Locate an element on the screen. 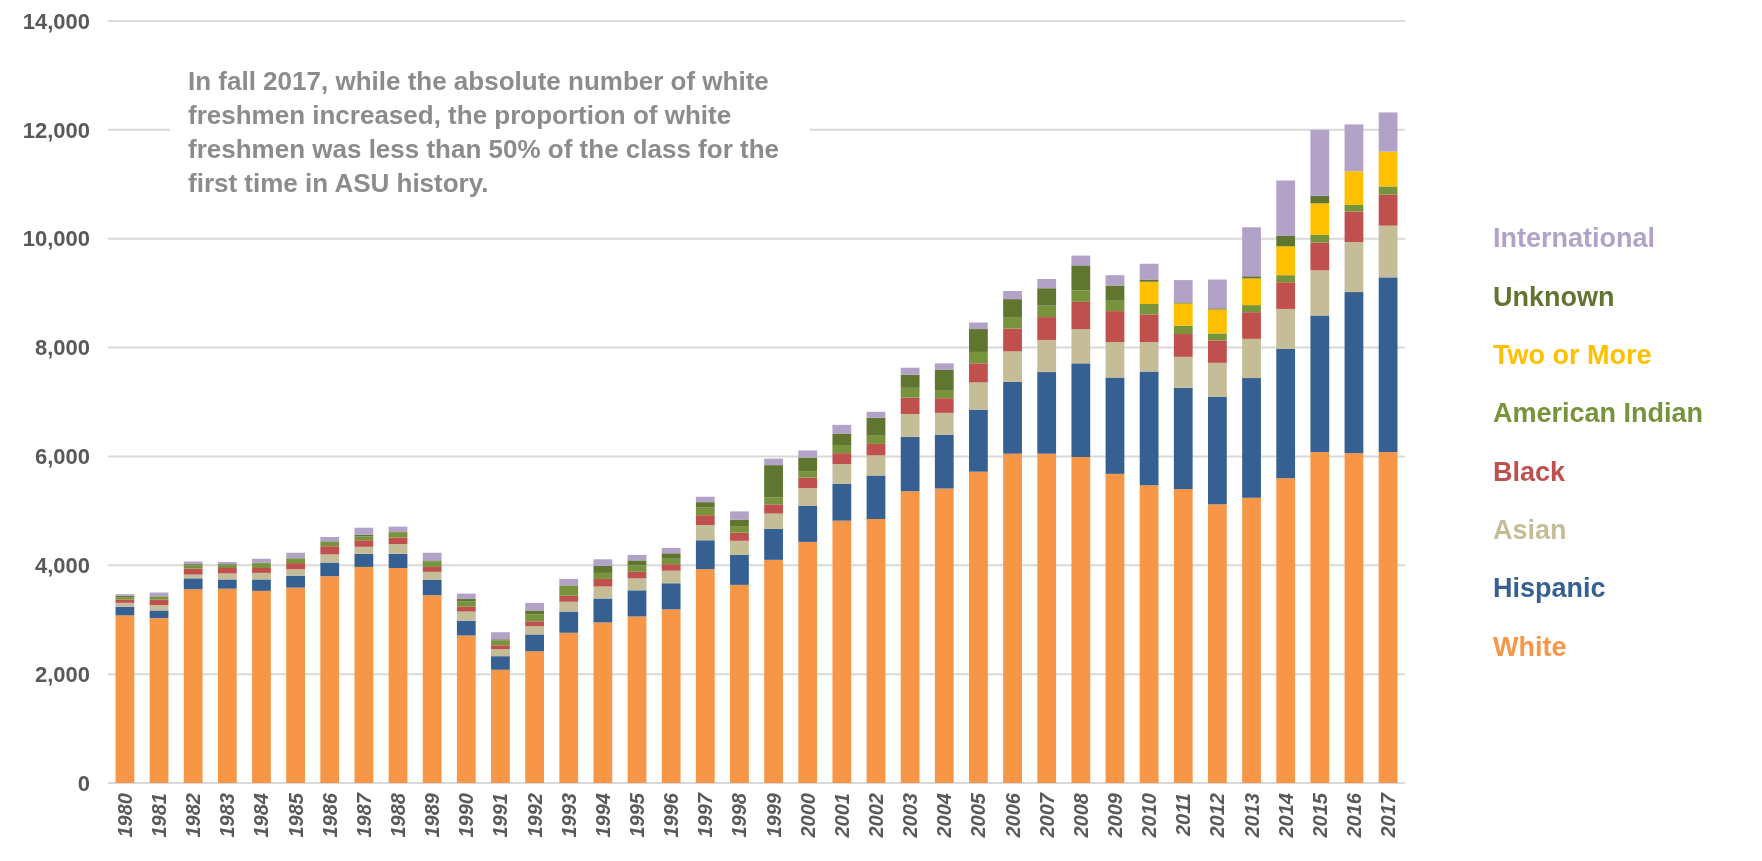 This screenshot has width=1762, height=861. x-tick-label: 2004 is located at coordinates (944, 816).